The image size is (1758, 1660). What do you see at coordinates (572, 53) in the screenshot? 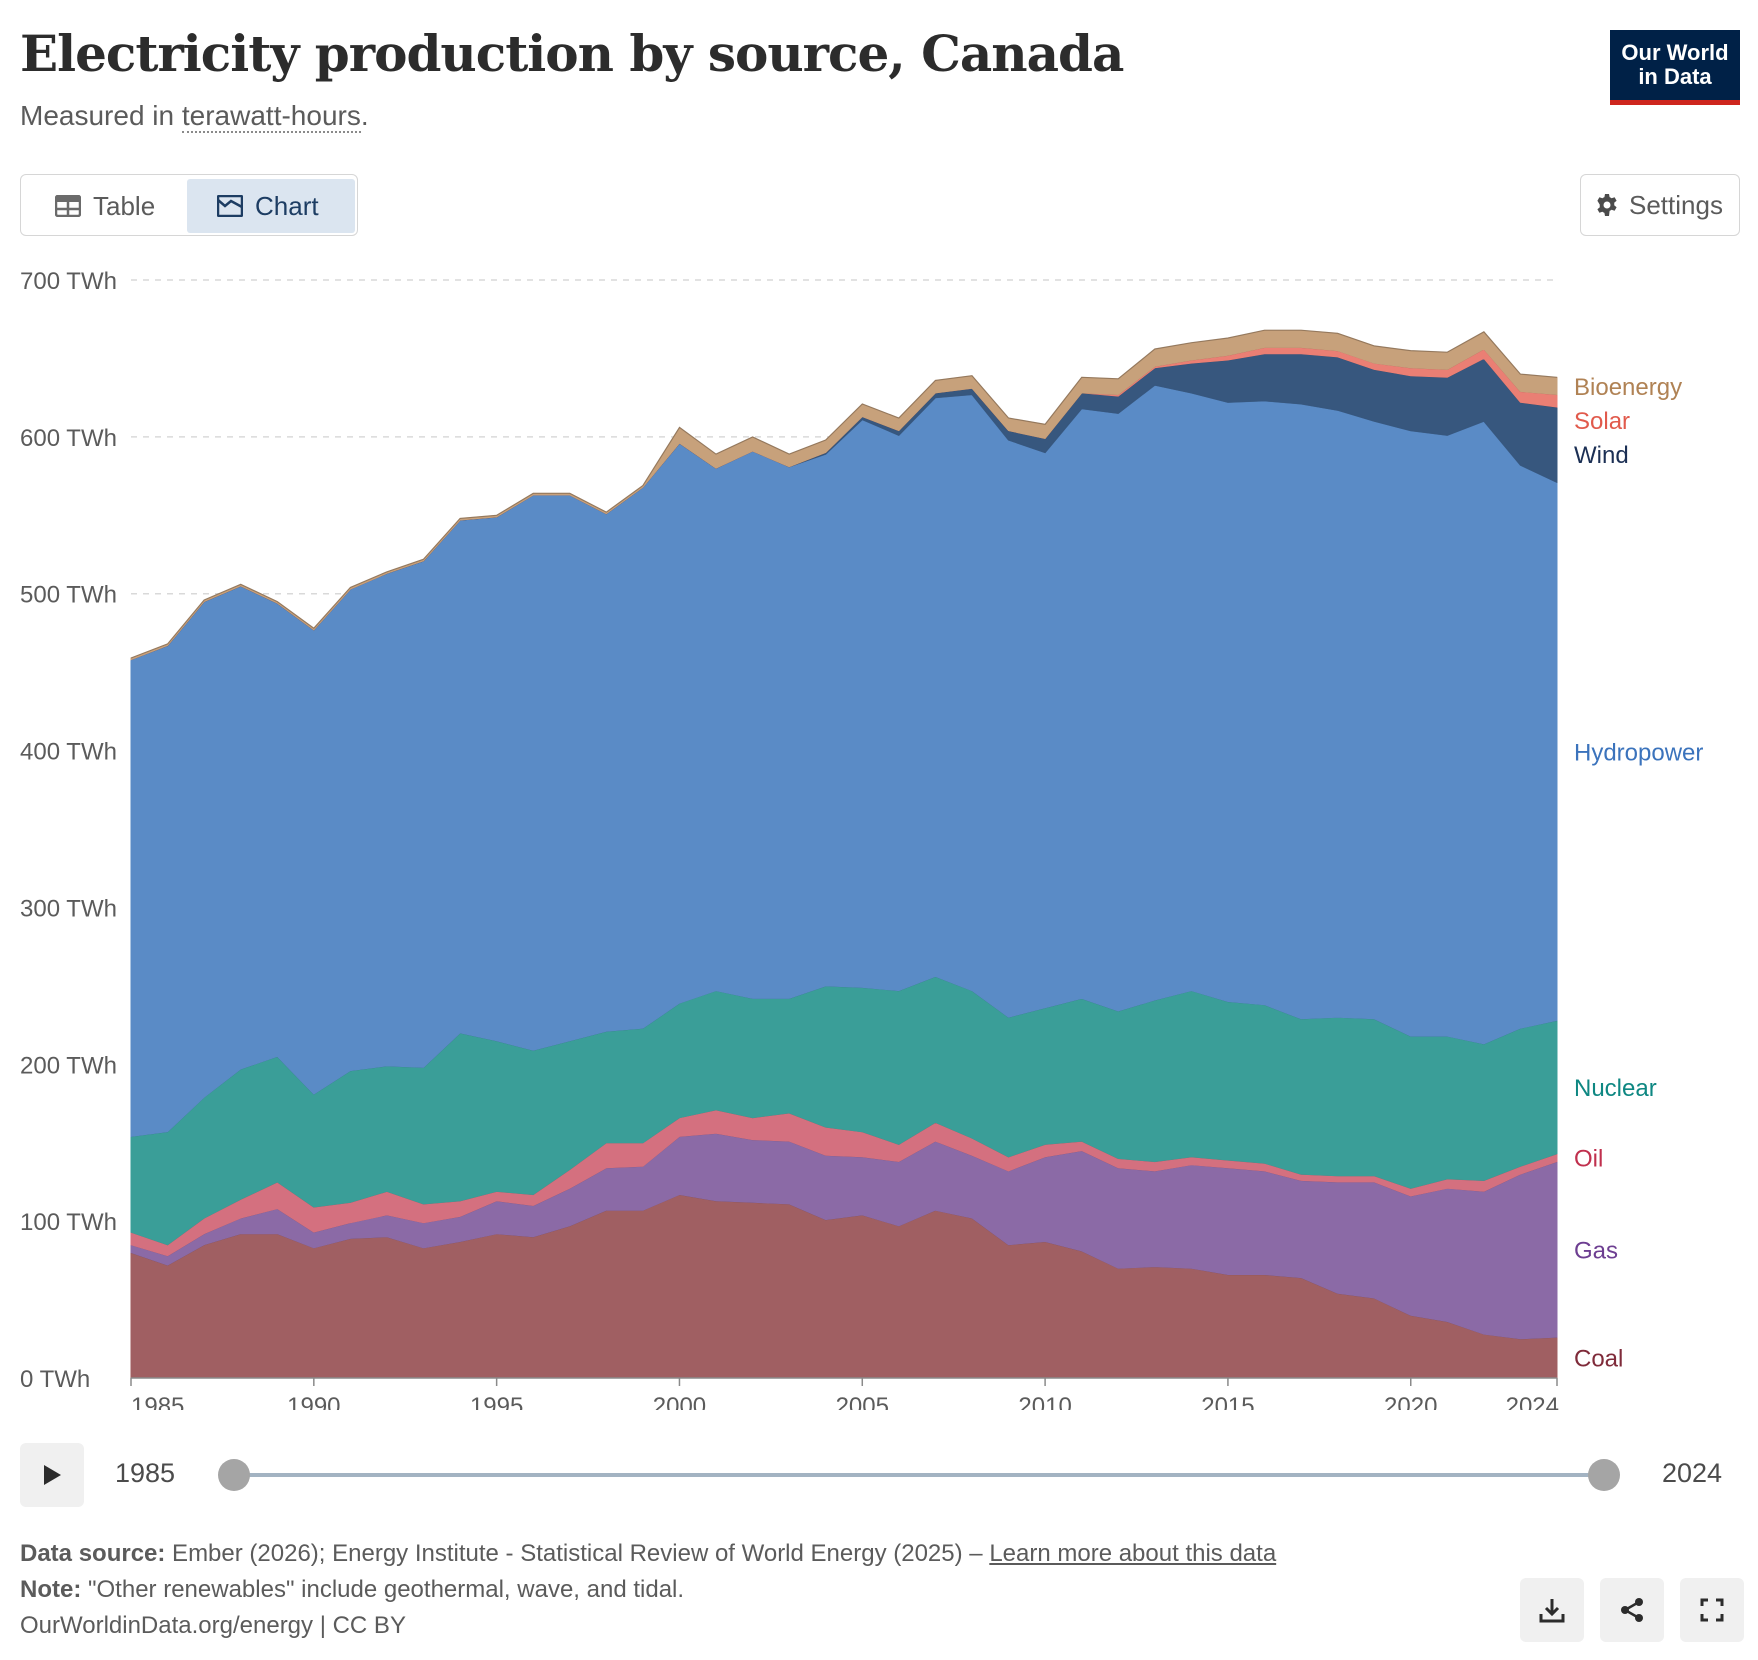
I see `chart-title: Electricity production by source, Canada` at bounding box center [572, 53].